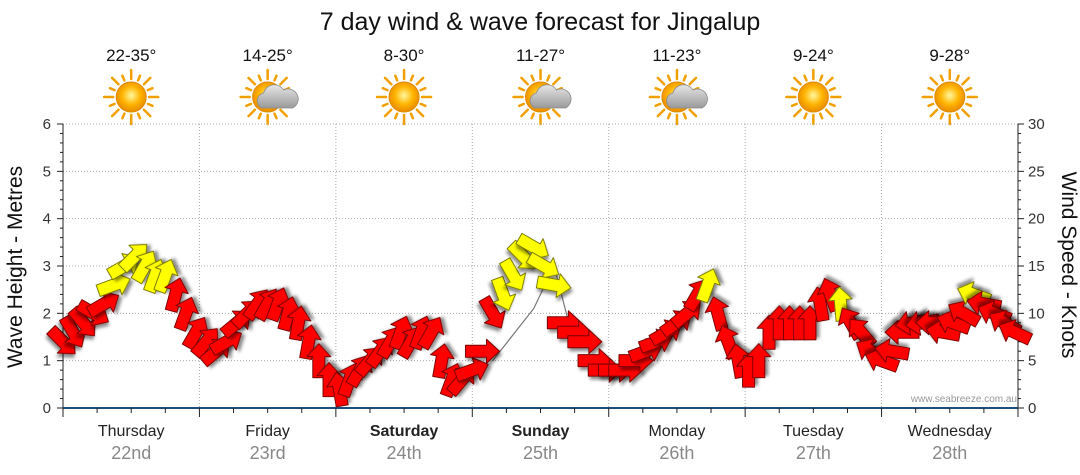 The height and width of the screenshot is (475, 1080). I want to click on day-name: Wednesday, so click(950, 431).